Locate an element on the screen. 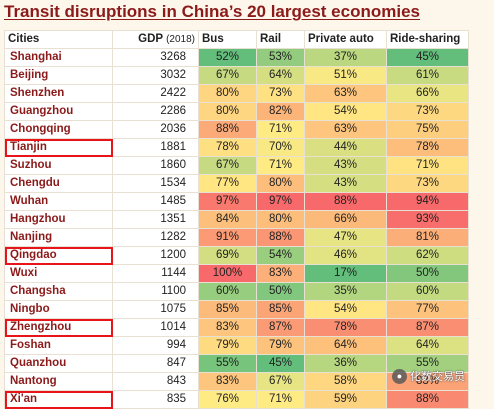 The height and width of the screenshot is (409, 494). gdp-cell: 1100 is located at coordinates (155, 291).